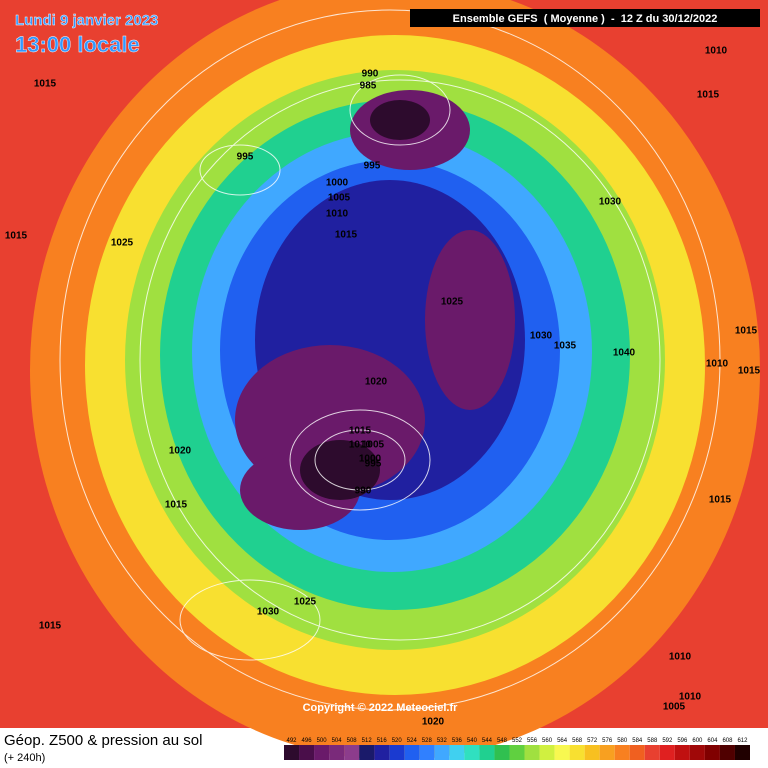 Image resolution: width=768 pixels, height=768 pixels. What do you see at coordinates (367, 741) in the screenshot?
I see `colorbar-tick-label: 512` at bounding box center [367, 741].